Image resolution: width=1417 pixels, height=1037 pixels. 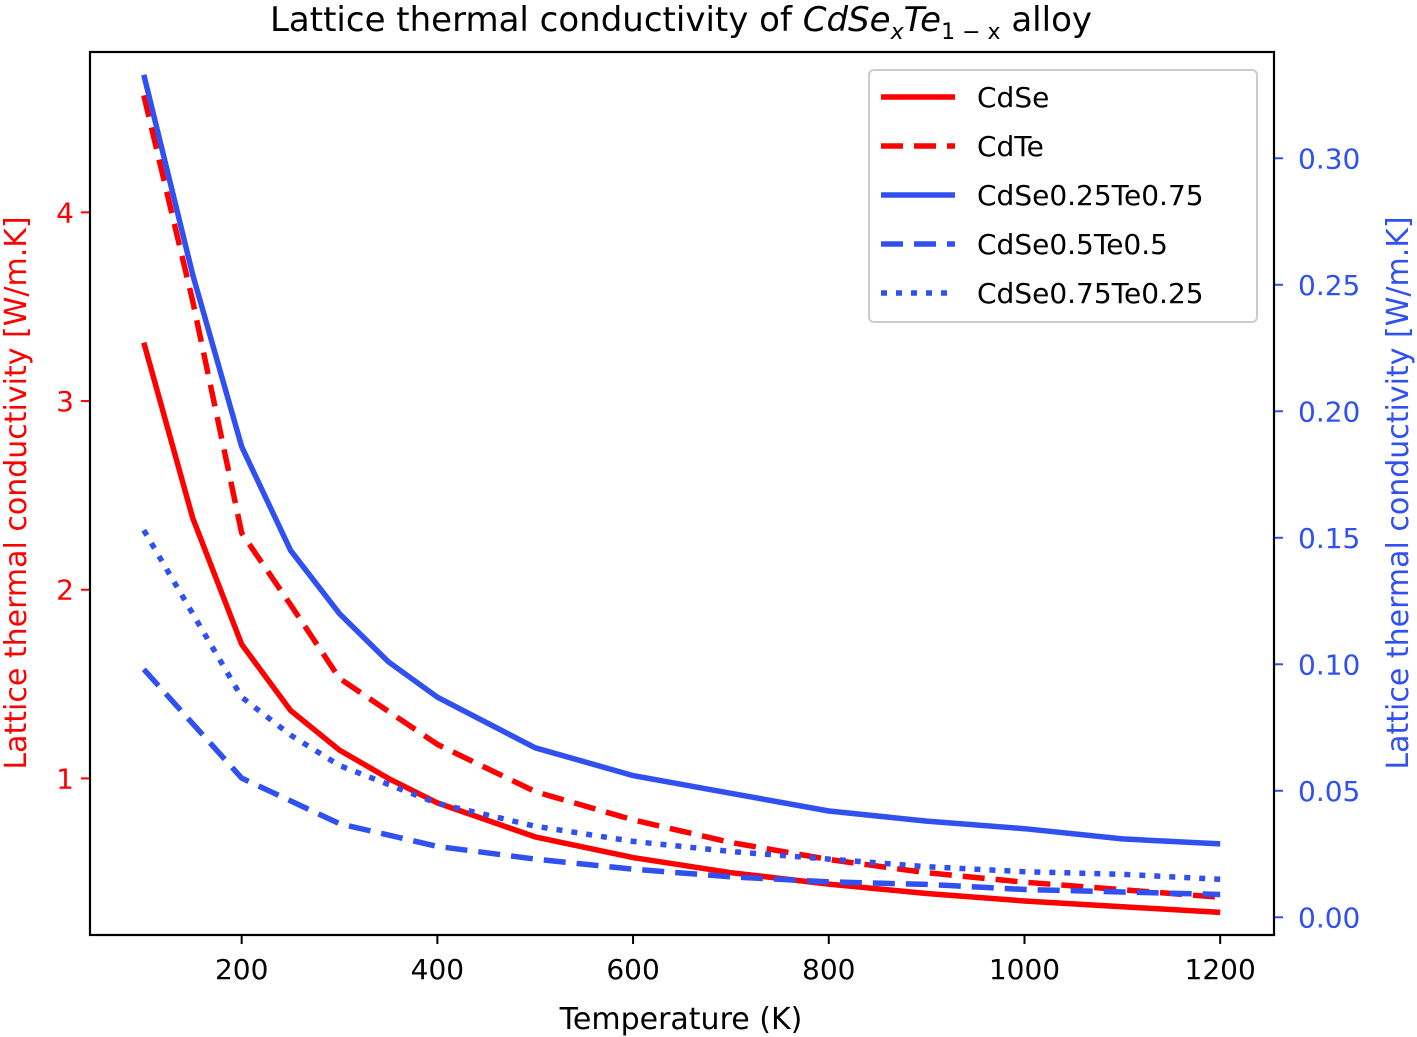 What do you see at coordinates (1398, 492) in the screenshot?
I see `right-y-axis-label: Lattice thermal conductivity [W/m.K]` at bounding box center [1398, 492].